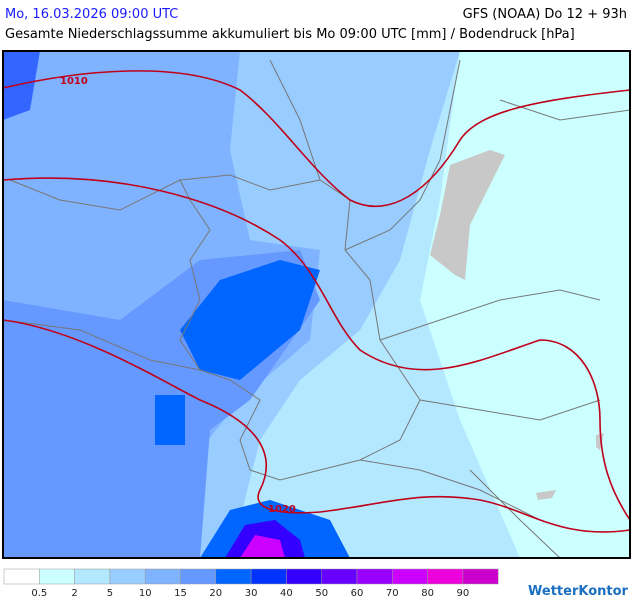 The height and width of the screenshot is (600, 633). What do you see at coordinates (578, 591) in the screenshot?
I see `logo: WetterKontor` at bounding box center [578, 591].